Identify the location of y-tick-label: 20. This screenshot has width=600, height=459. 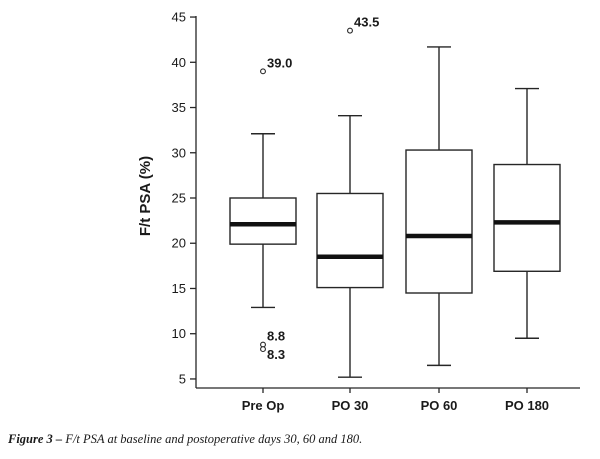
(179, 243).